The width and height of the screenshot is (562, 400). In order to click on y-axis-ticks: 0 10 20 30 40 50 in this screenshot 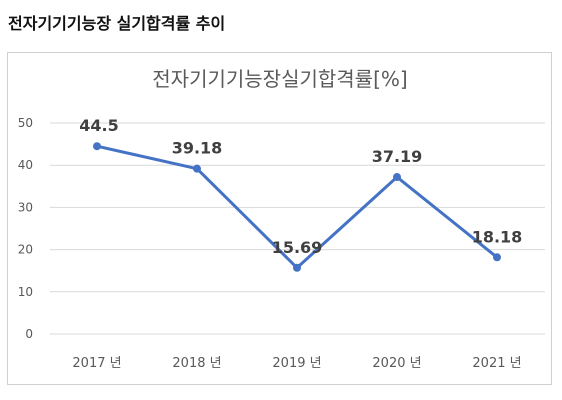, I will do `click(25, 228)`.